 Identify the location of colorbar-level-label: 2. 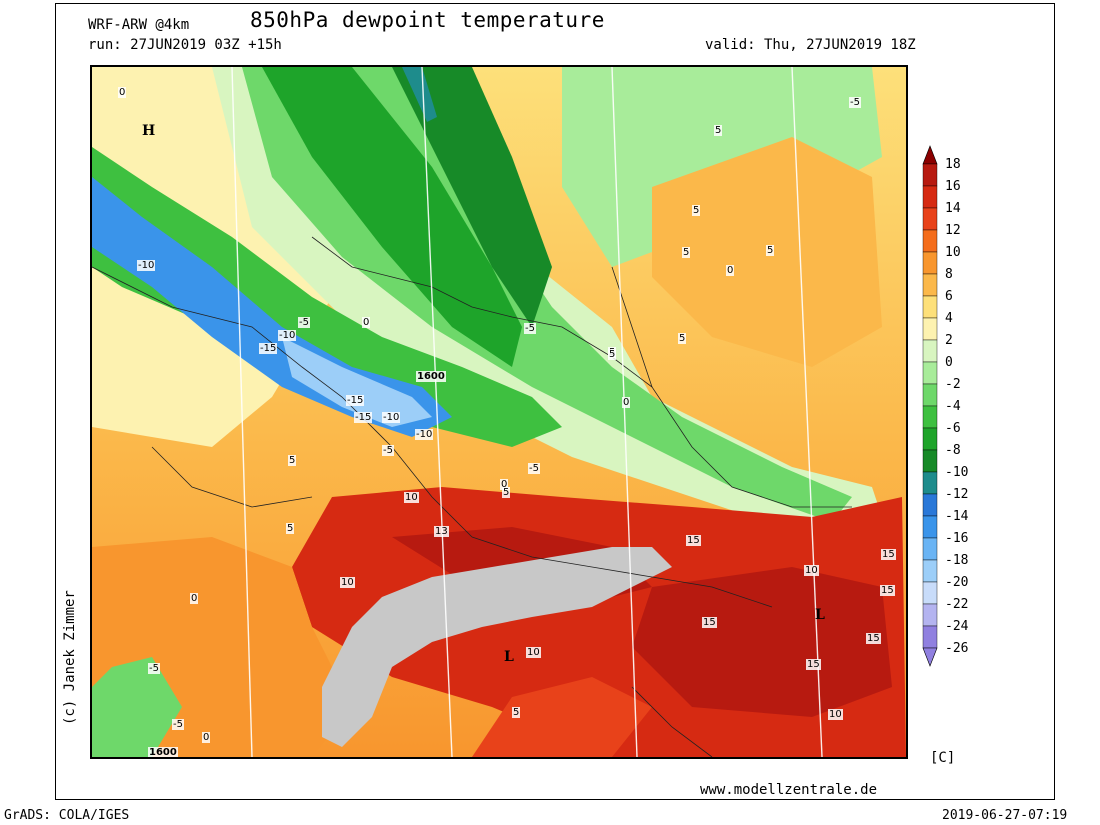
(949, 340).